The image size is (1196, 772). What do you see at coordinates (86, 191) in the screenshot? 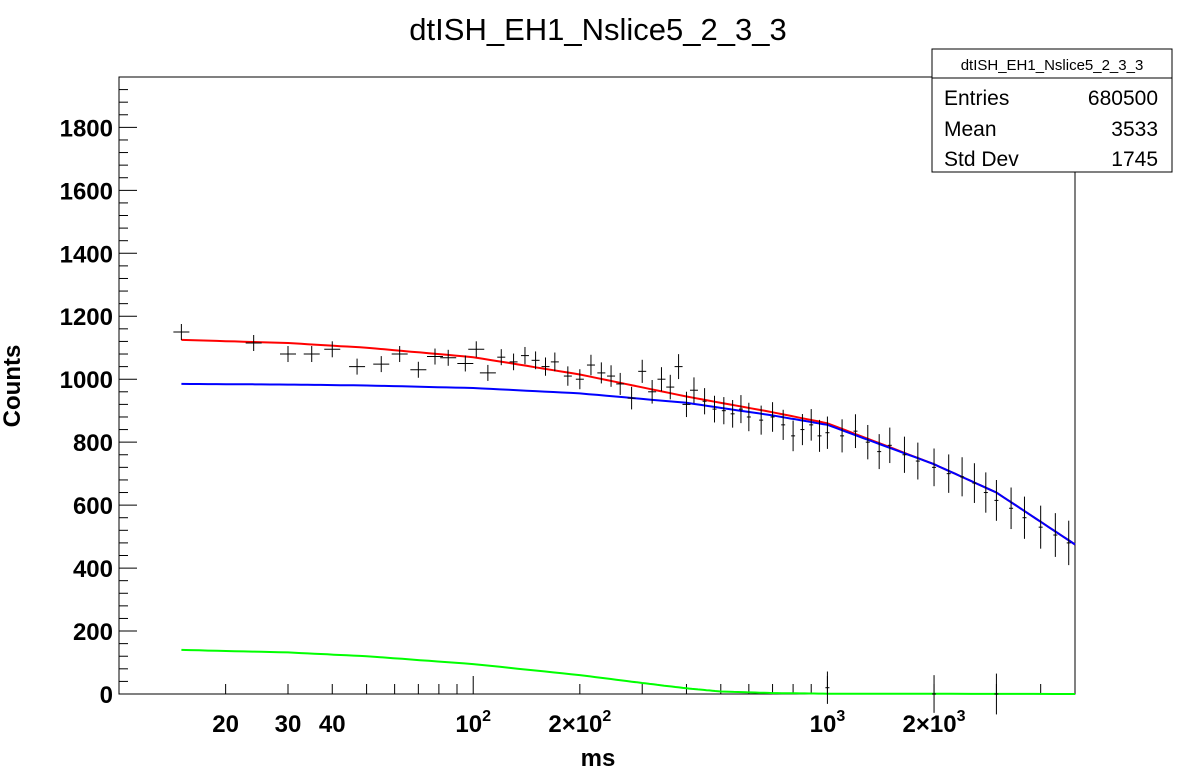
I see `y-tick-label: 1600` at bounding box center [86, 191].